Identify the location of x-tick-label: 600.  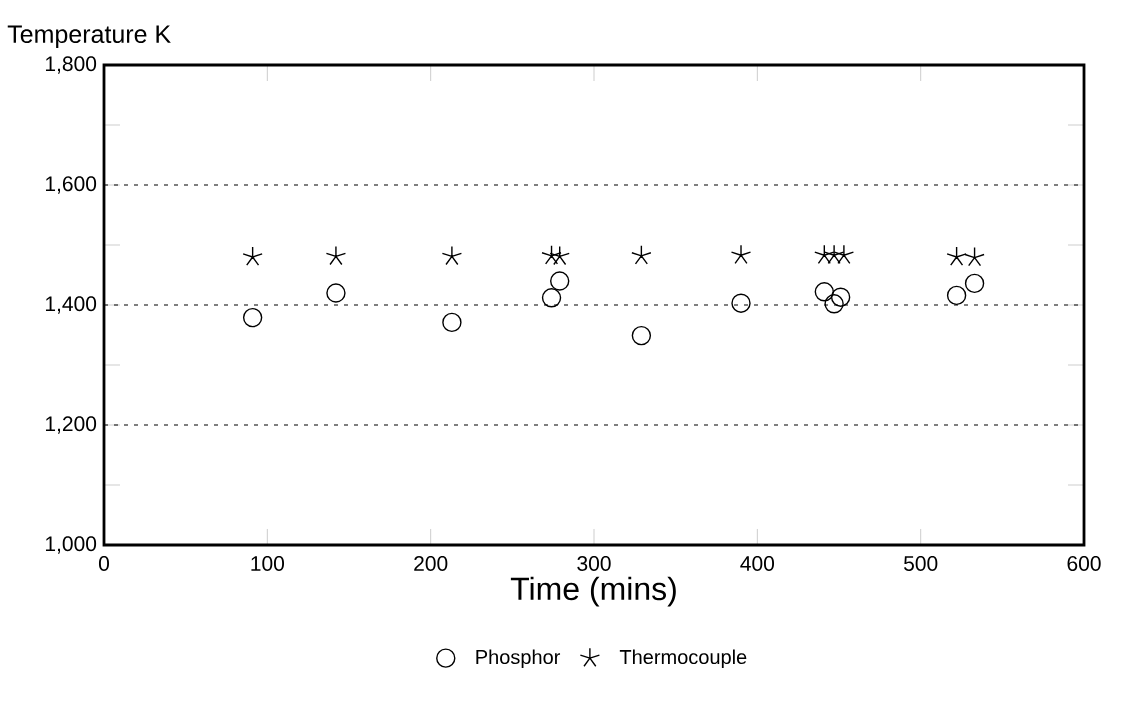
(1084, 563).